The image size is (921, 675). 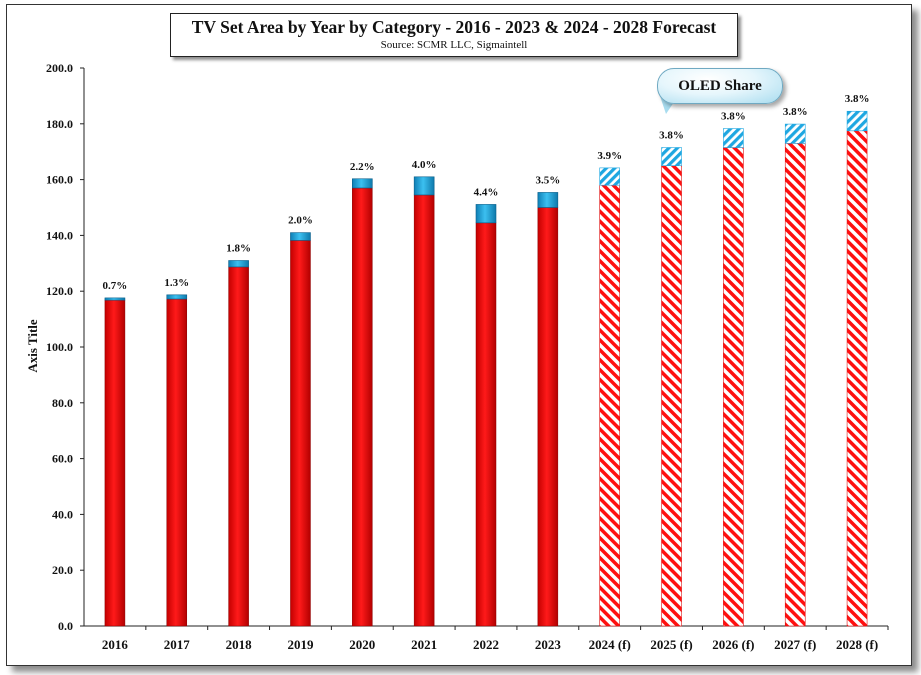 I want to click on data-label: 3.9%, so click(x=609, y=156).